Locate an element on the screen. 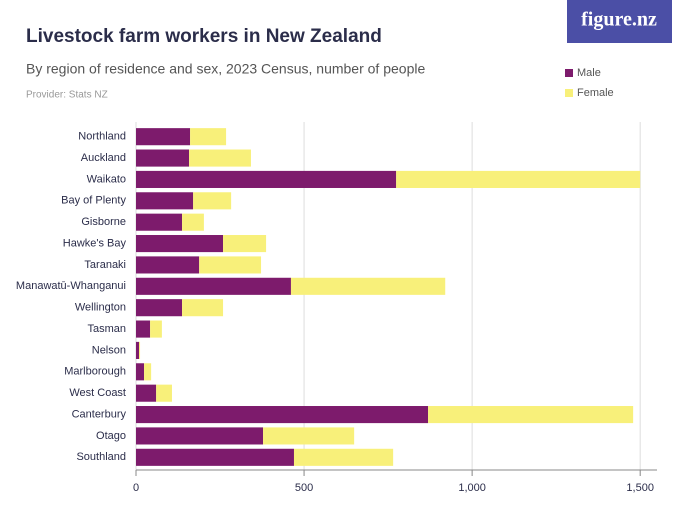 Image resolution: width=700 pixels, height=525 pixels. y-tick-label: Manawatū-Whanganui is located at coordinates (71, 286).